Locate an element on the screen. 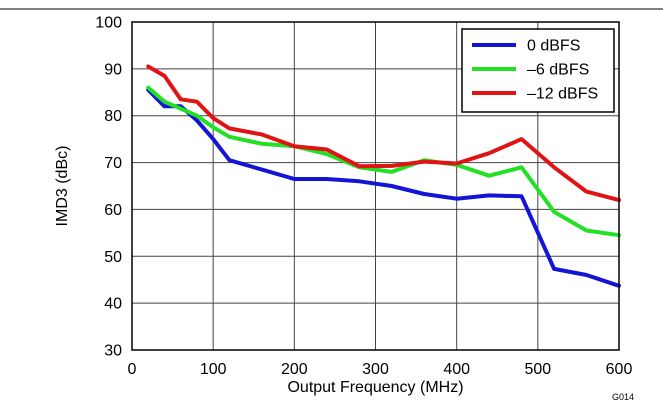 The height and width of the screenshot is (405, 663). legend-label-2: –12 dBFS is located at coordinates (562, 94).